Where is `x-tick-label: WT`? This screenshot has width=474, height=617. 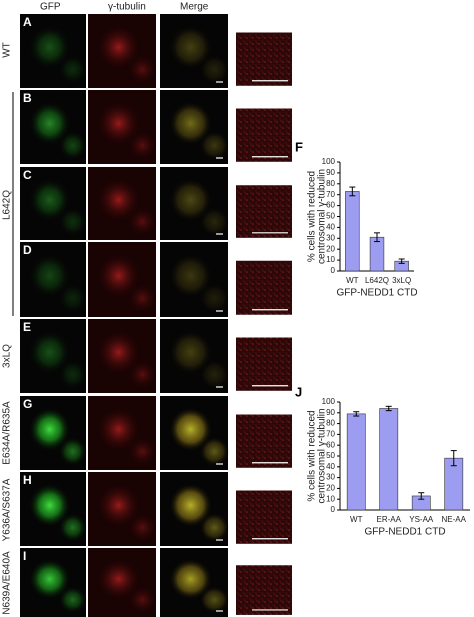 x-tick-label: WT is located at coordinates (356, 519).